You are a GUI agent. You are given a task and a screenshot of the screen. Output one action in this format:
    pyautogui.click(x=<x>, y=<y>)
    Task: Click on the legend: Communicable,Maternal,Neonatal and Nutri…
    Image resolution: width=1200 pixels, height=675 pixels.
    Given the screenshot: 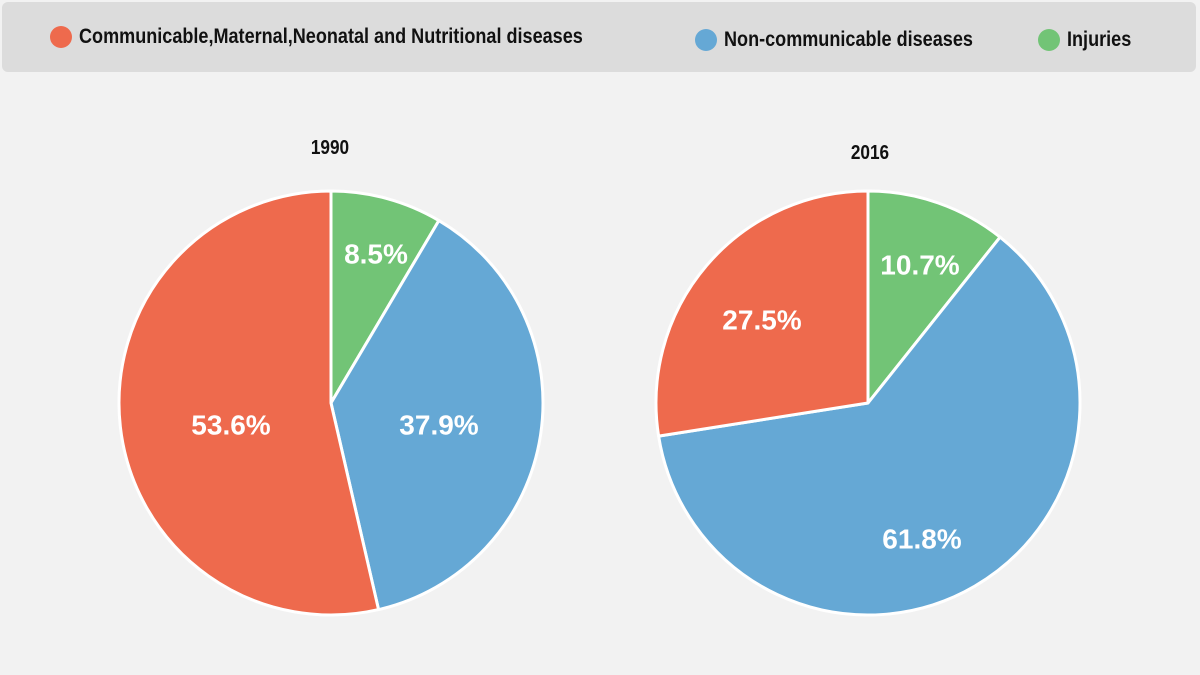 What is the action you would take?
    pyautogui.click(x=599, y=37)
    